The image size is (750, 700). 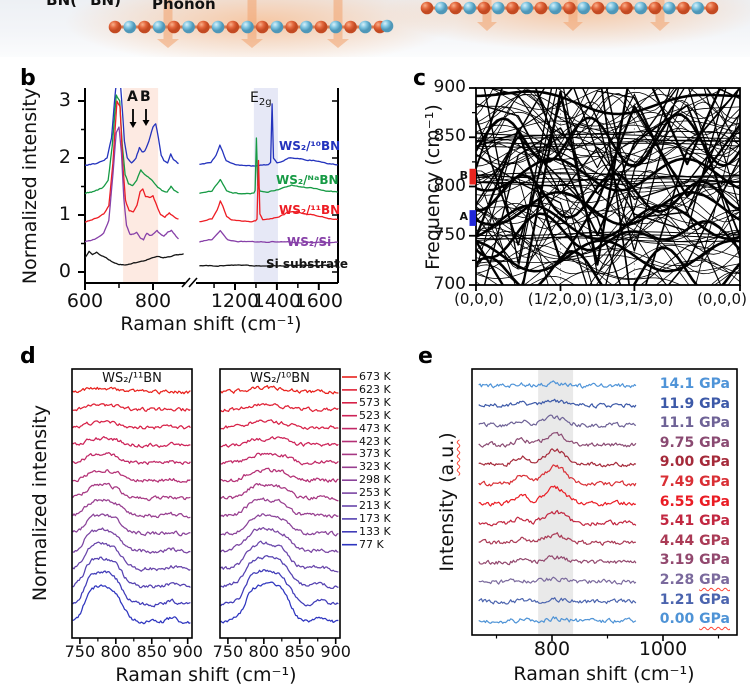 What do you see at coordinates (694, 580) in the screenshot?
I see `panel-e-pressure-label: 2.28 GPa` at bounding box center [694, 580].